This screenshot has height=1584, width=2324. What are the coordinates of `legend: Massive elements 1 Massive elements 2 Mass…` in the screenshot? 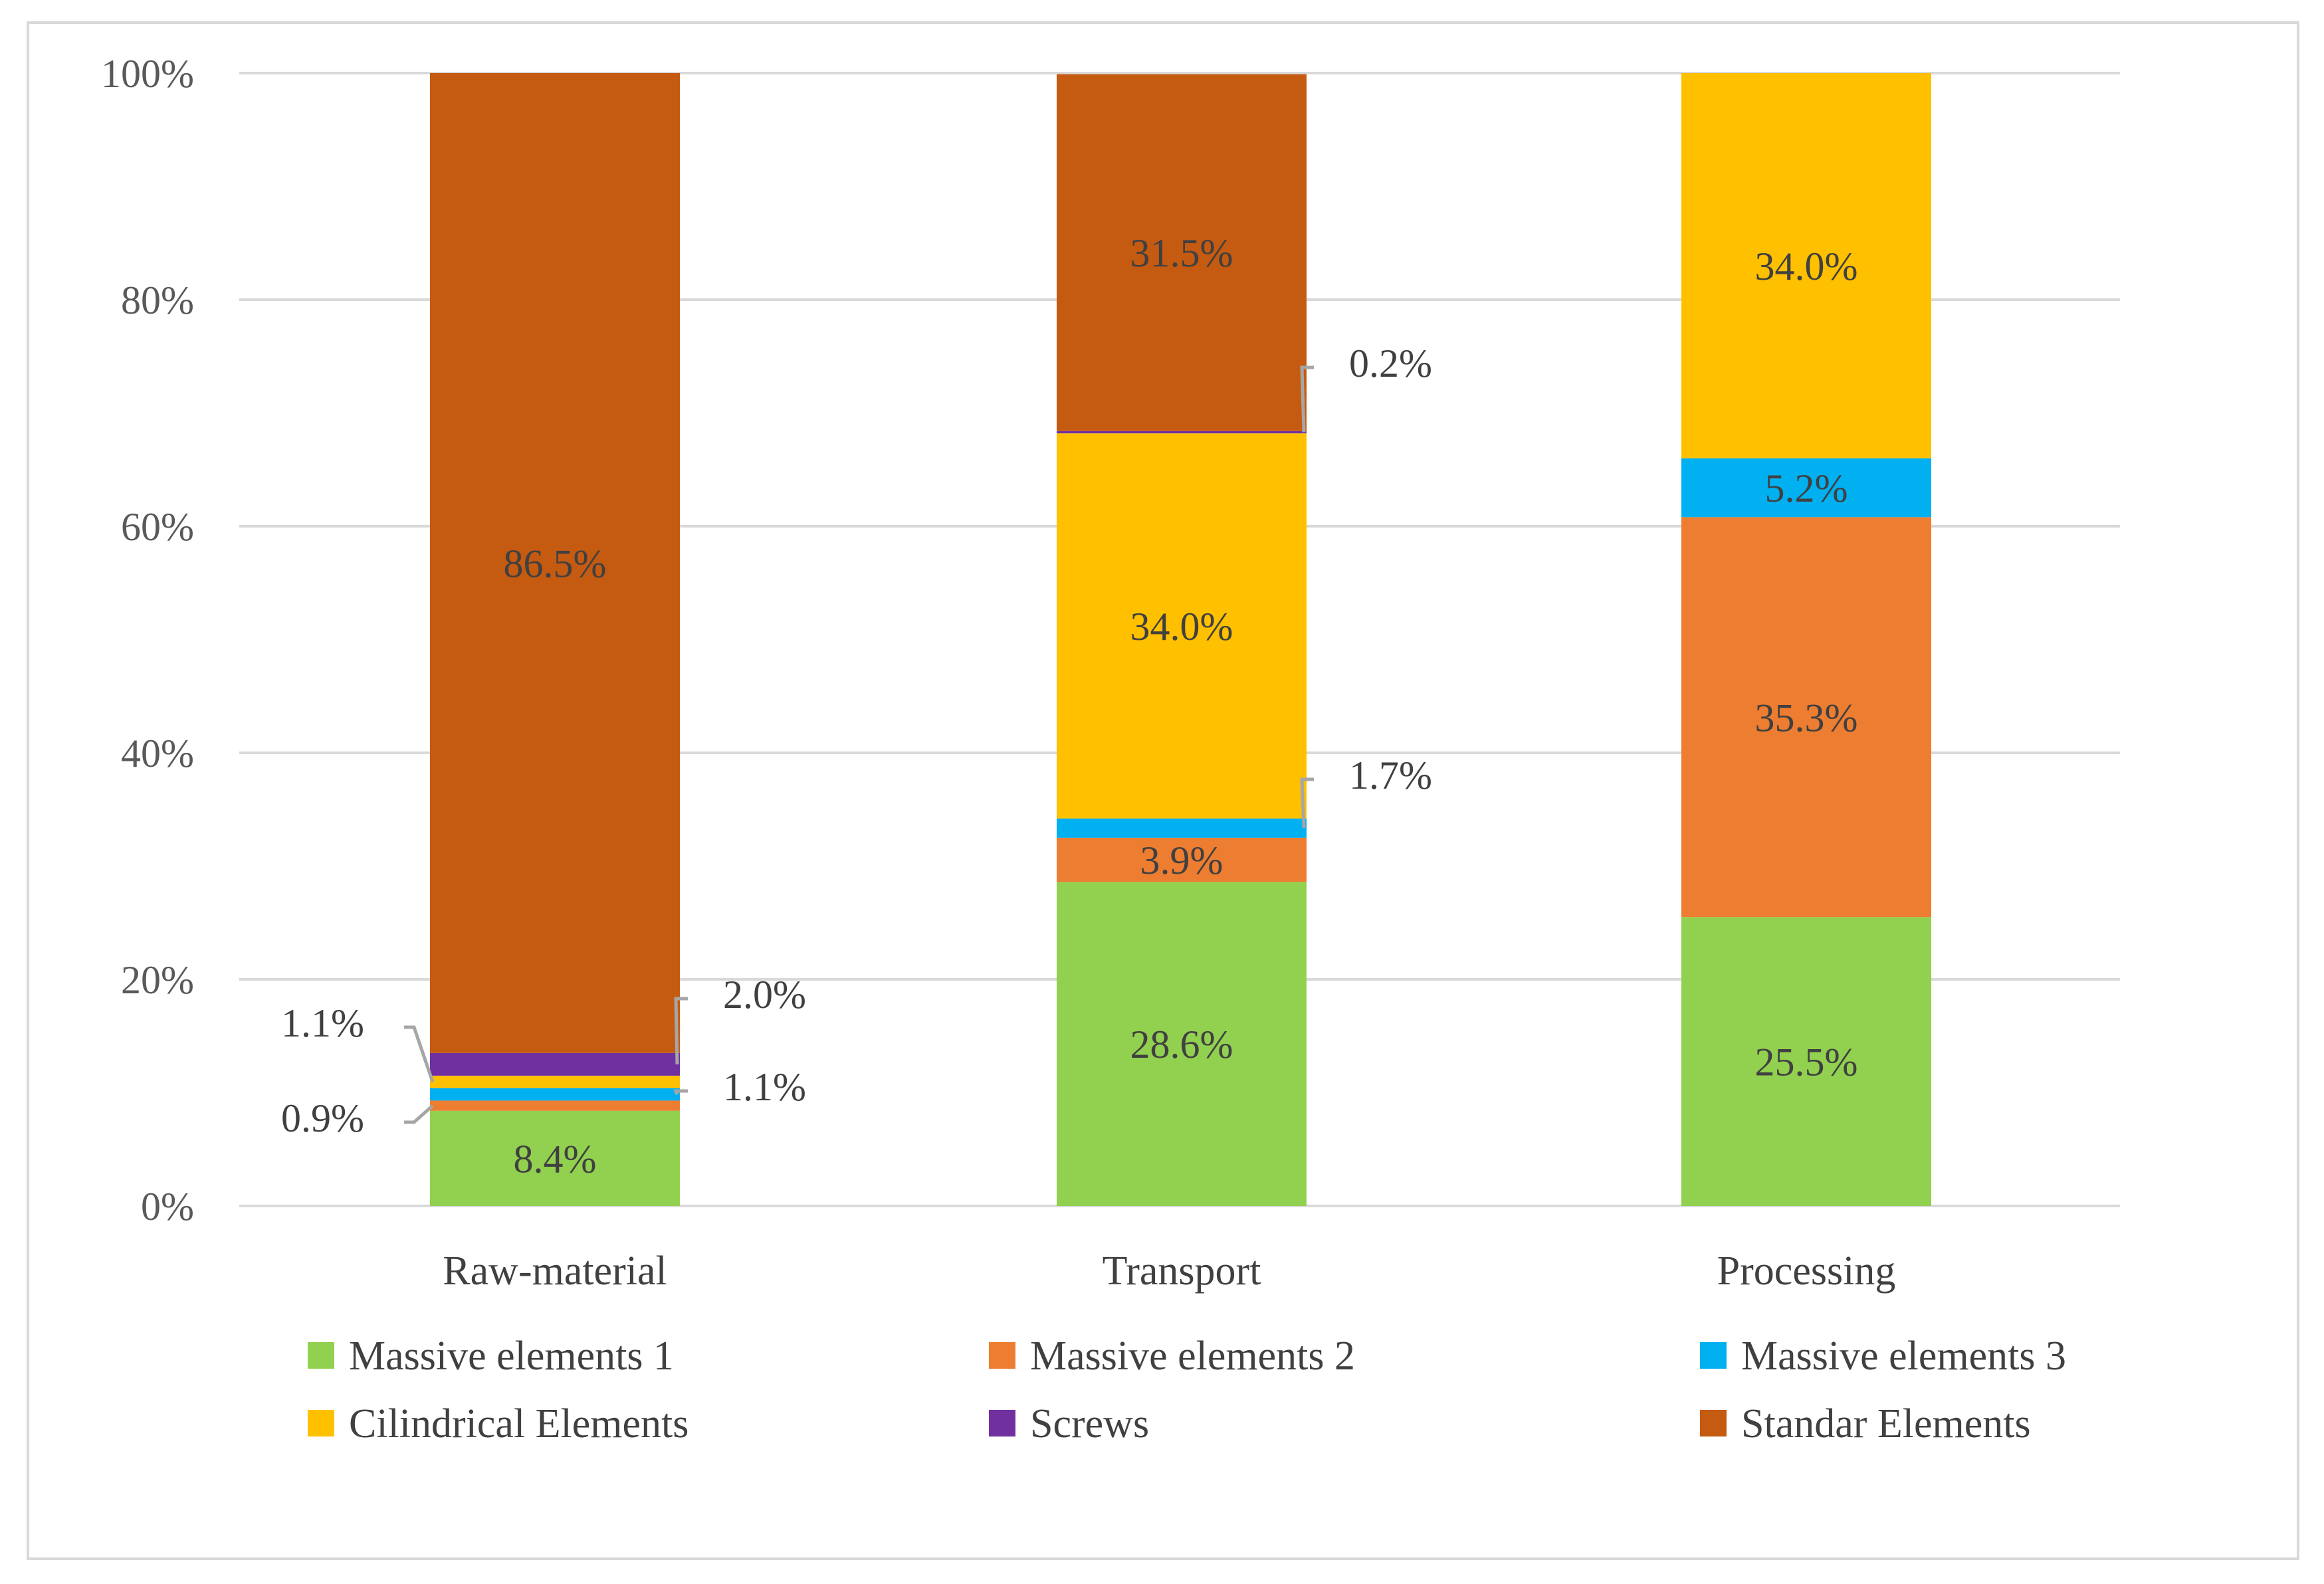 It's located at (1187, 1390).